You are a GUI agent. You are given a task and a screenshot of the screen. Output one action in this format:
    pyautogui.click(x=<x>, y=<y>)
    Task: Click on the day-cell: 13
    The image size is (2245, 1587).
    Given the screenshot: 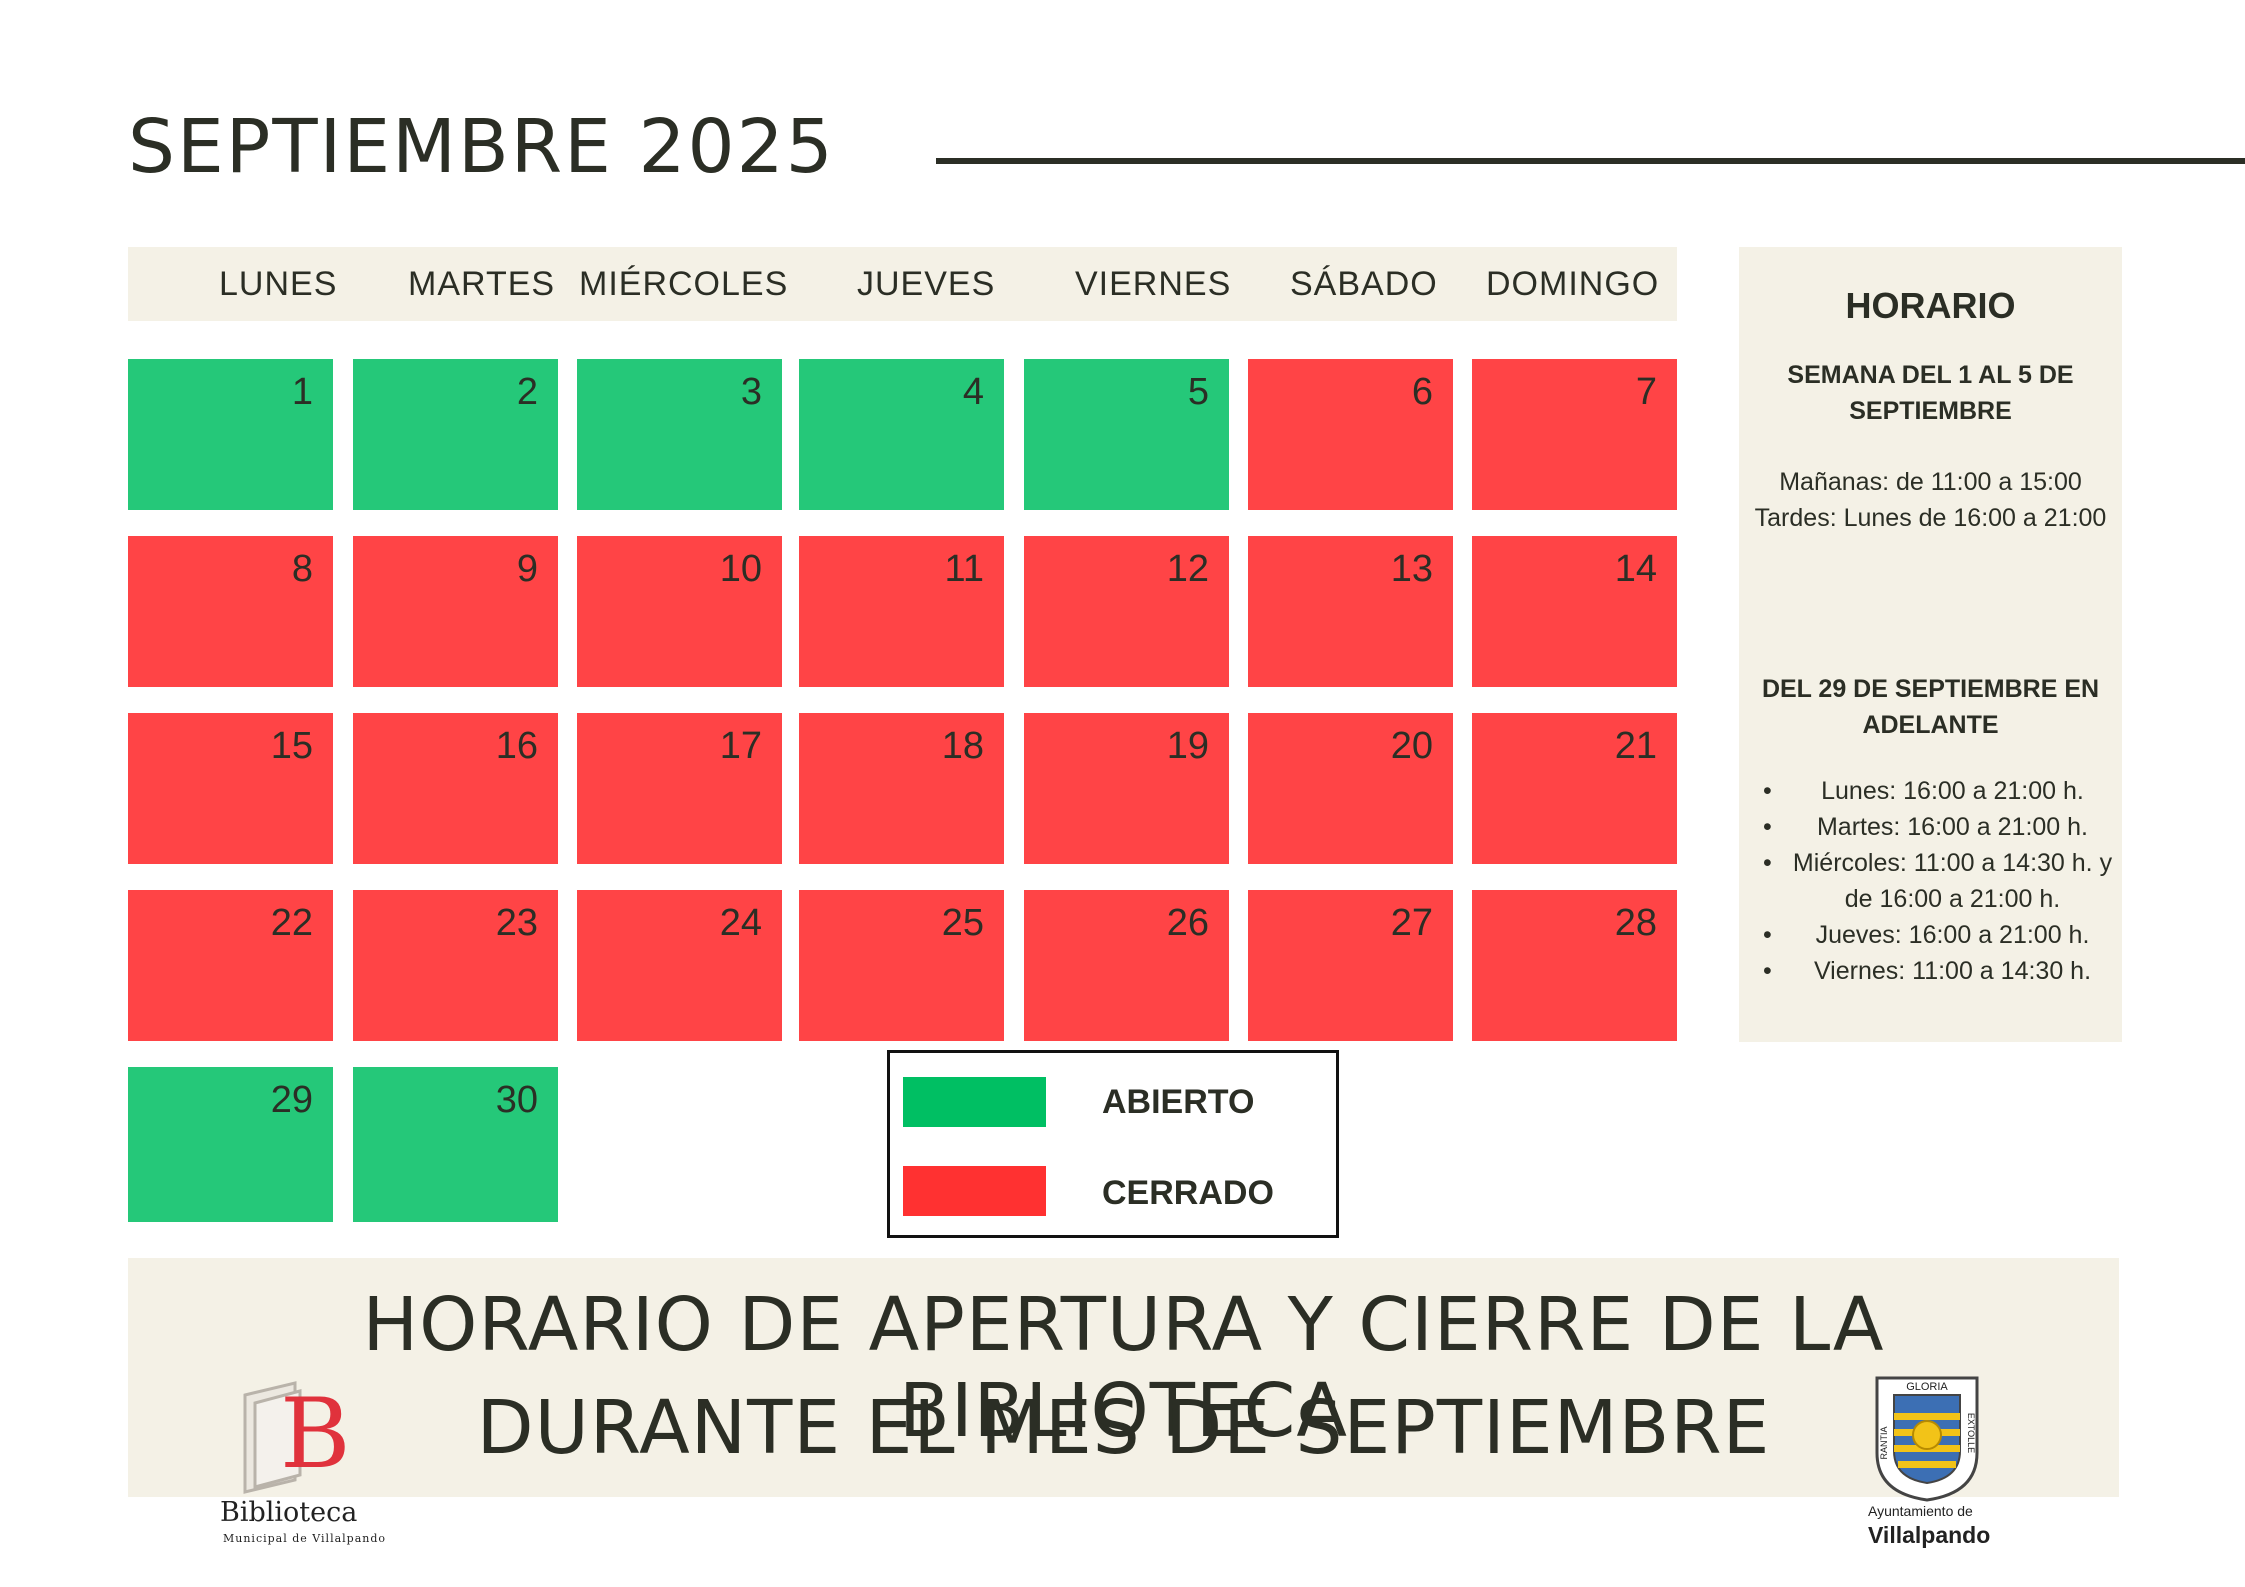 What is the action you would take?
    pyautogui.click(x=1350, y=611)
    